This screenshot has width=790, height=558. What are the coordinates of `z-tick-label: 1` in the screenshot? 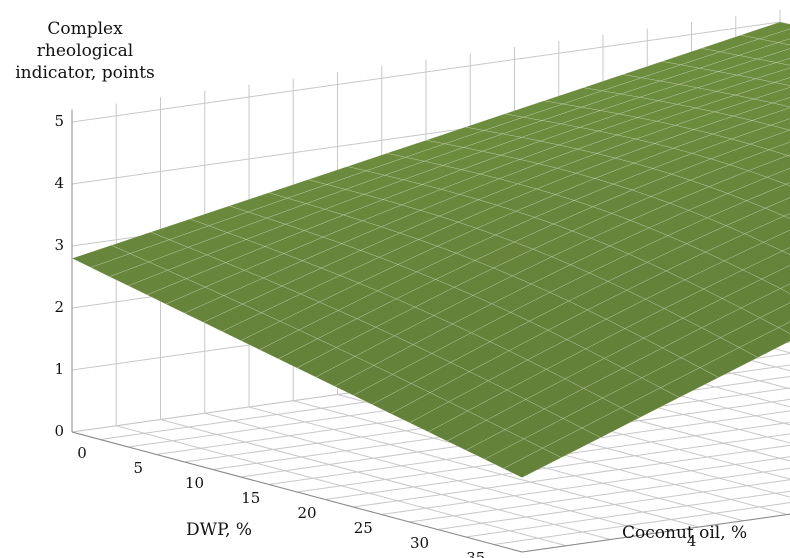 It's located at (59, 369).